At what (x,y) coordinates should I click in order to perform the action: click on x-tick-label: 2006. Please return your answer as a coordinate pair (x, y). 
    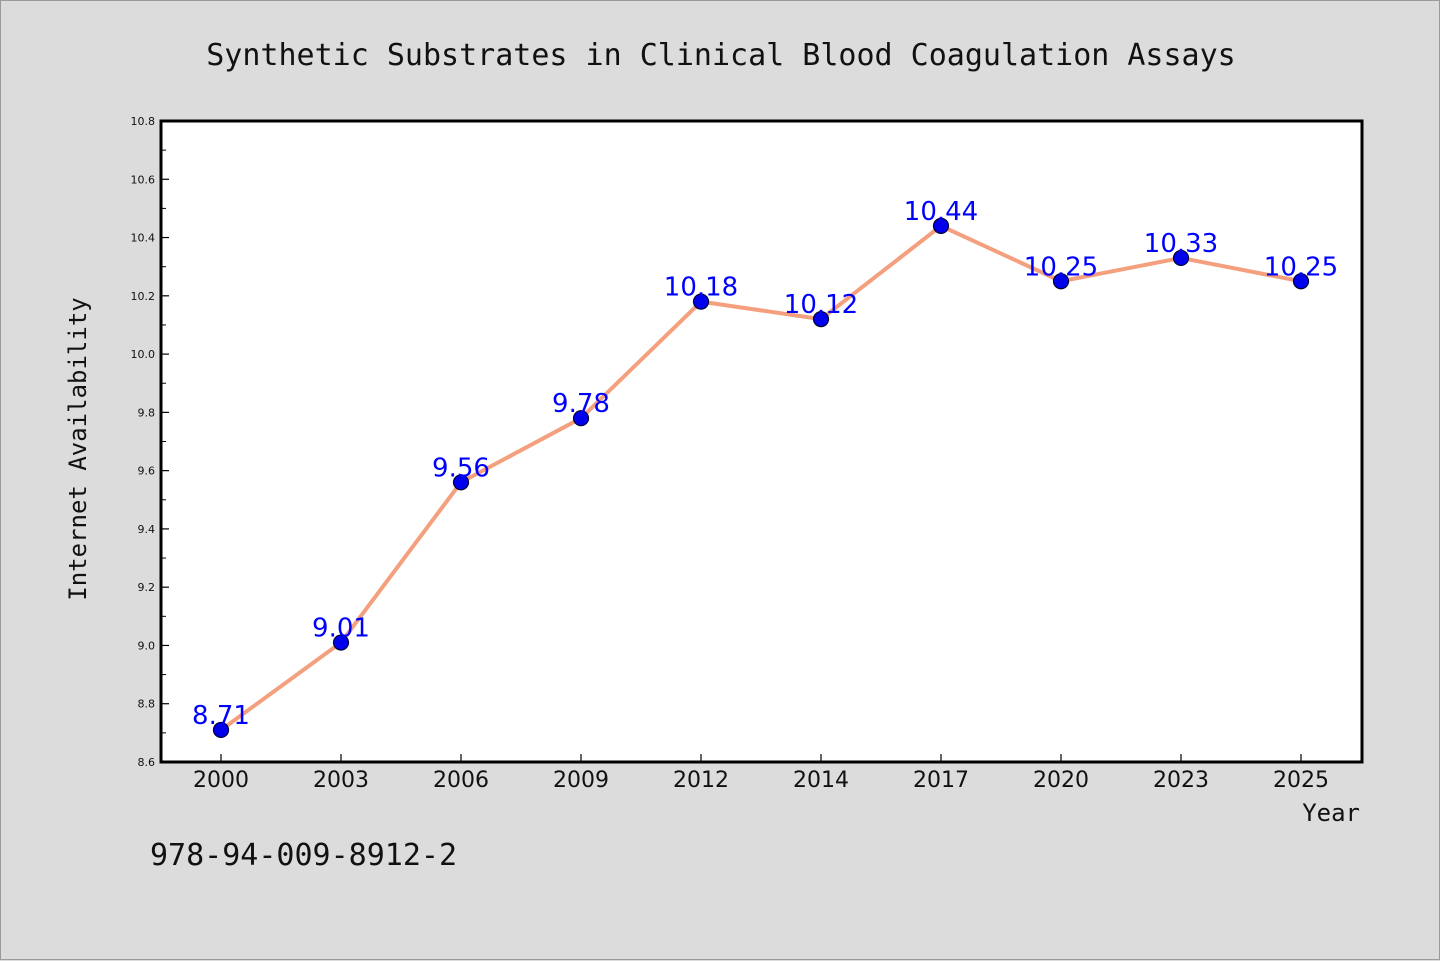
    Looking at the image, I should click on (461, 780).